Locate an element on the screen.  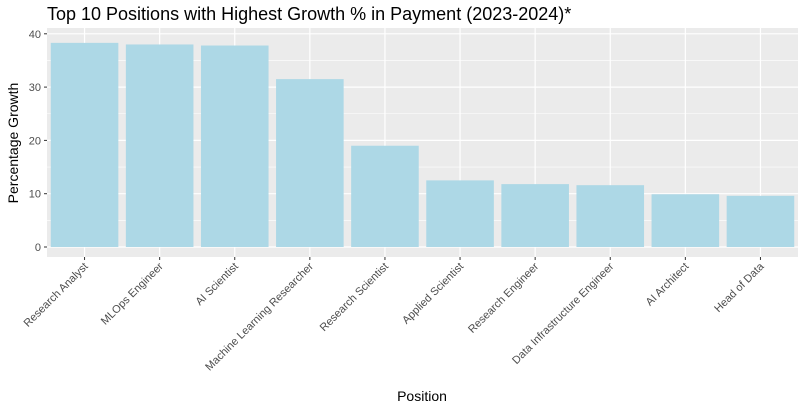
y-tick-label: 0 is located at coordinates (38, 248).